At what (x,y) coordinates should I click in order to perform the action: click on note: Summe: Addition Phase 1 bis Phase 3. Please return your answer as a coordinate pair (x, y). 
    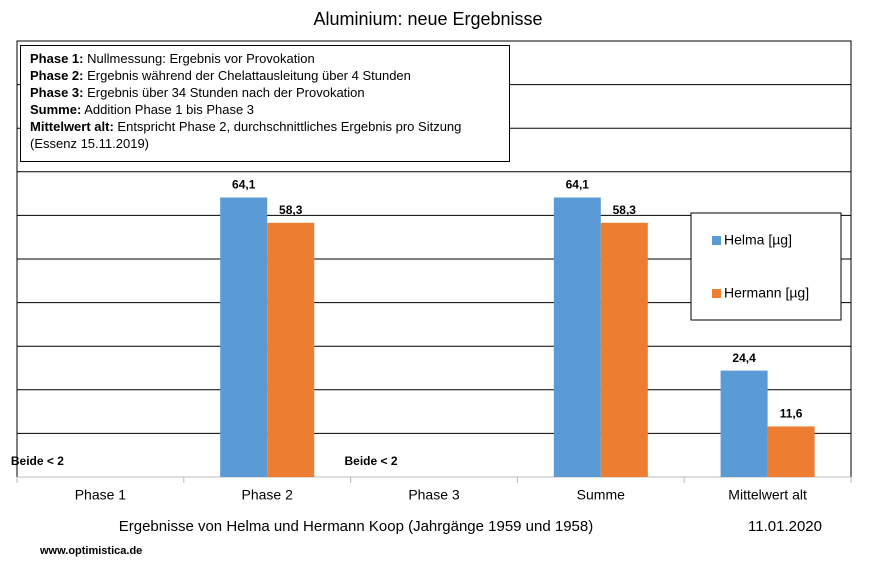
    Looking at the image, I should click on (267, 109).